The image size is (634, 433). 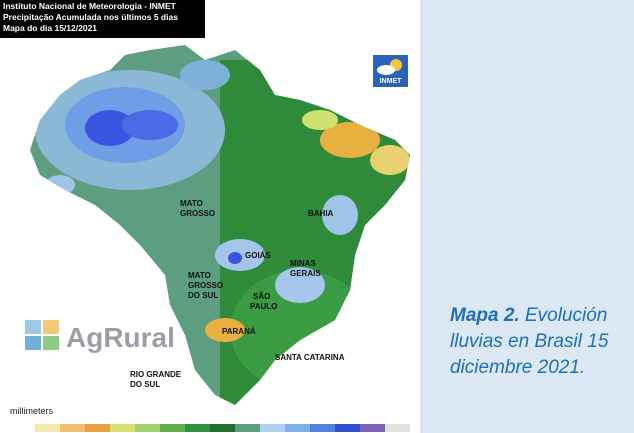 What do you see at coordinates (239, 331) in the screenshot?
I see `state-label: PARANÁ` at bounding box center [239, 331].